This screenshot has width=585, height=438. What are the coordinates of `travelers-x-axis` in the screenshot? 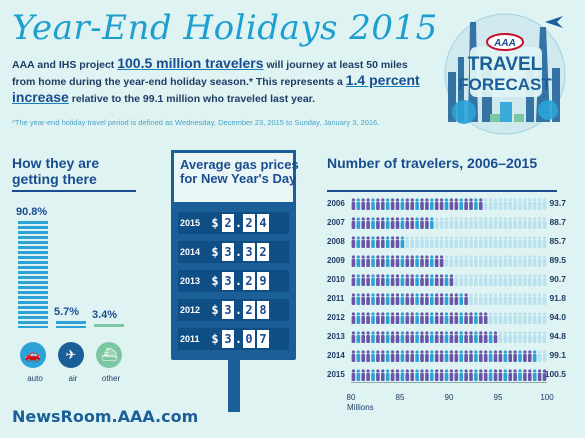 It's located at (449, 382).